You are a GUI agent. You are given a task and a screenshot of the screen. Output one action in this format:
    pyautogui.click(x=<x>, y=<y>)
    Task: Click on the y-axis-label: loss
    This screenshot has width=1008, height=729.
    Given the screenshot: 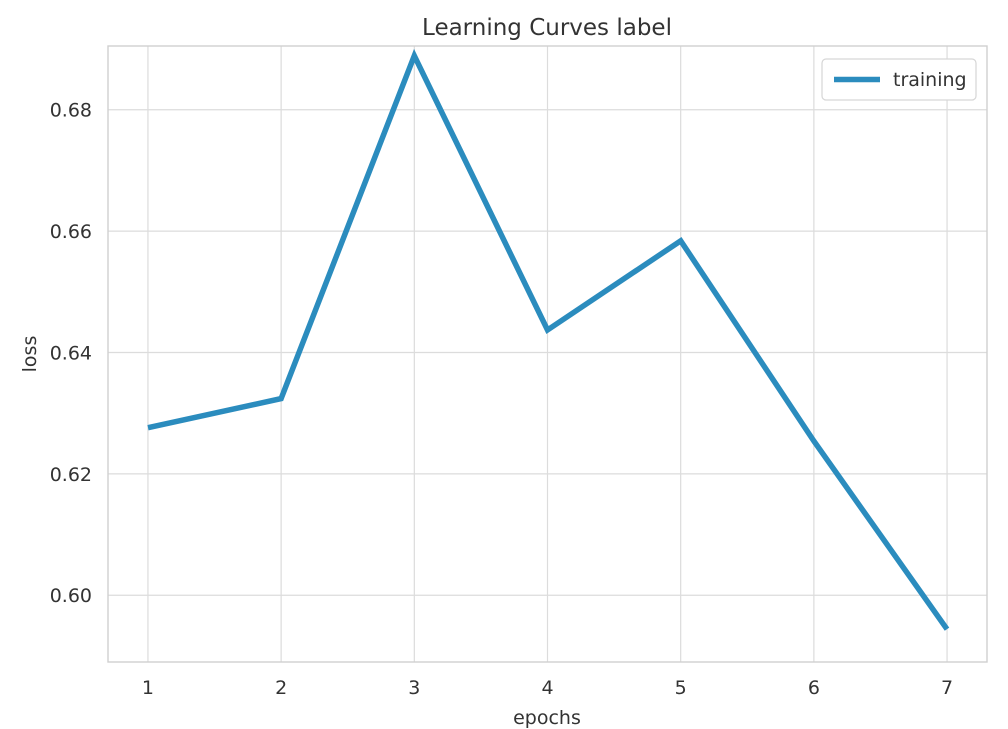 What is the action you would take?
    pyautogui.click(x=30, y=354)
    